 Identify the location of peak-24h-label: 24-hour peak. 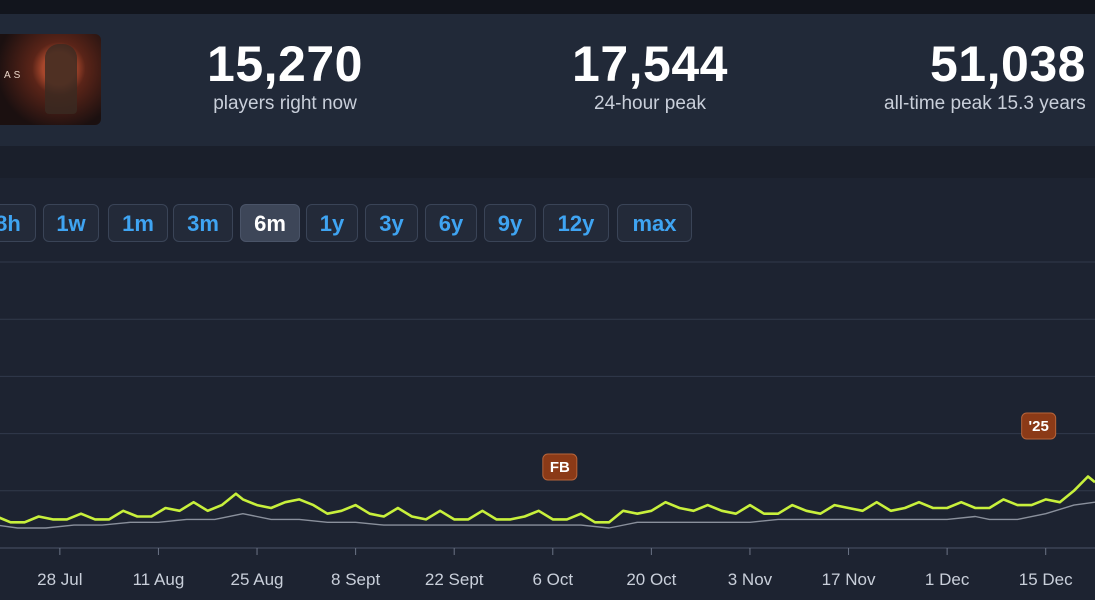
(650, 103).